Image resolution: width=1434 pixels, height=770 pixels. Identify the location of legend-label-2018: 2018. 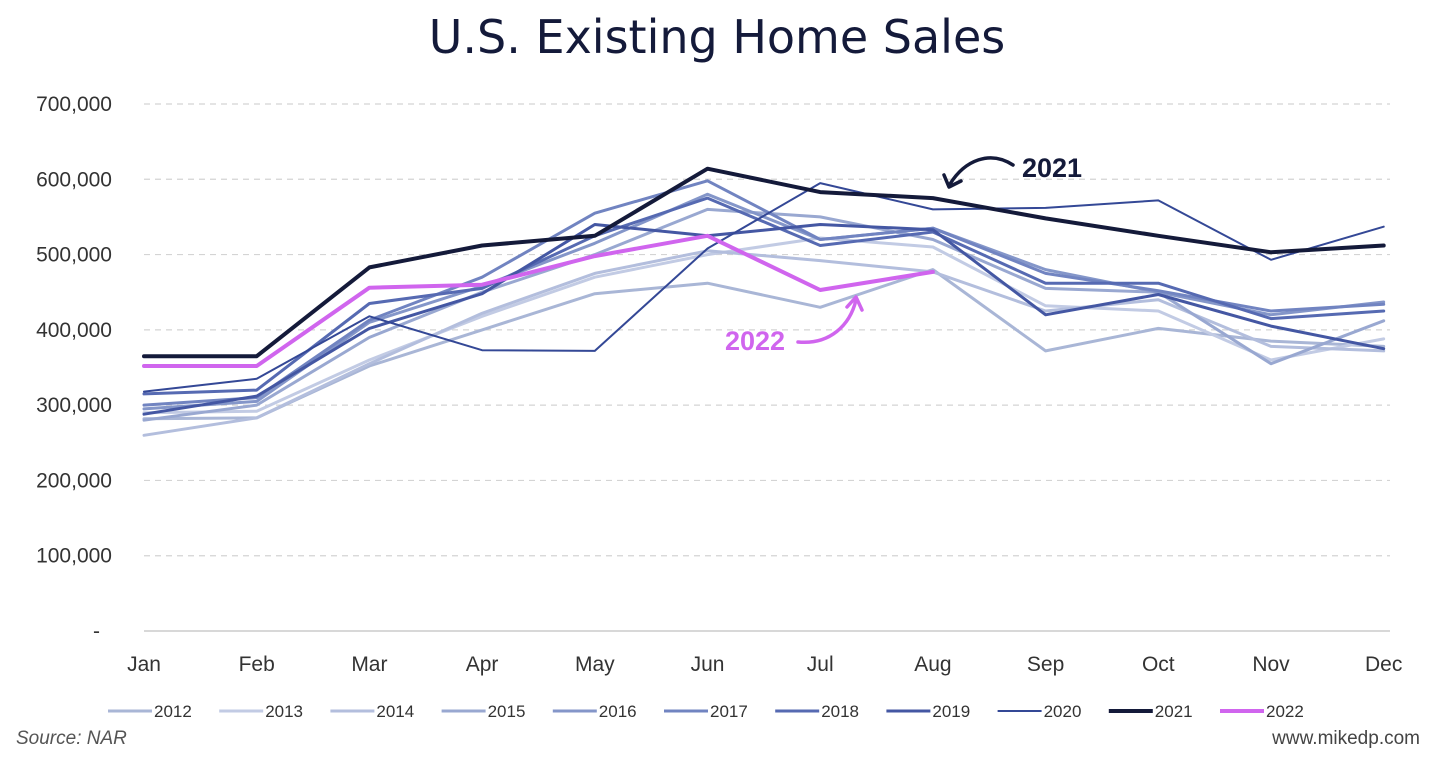
(840, 711).